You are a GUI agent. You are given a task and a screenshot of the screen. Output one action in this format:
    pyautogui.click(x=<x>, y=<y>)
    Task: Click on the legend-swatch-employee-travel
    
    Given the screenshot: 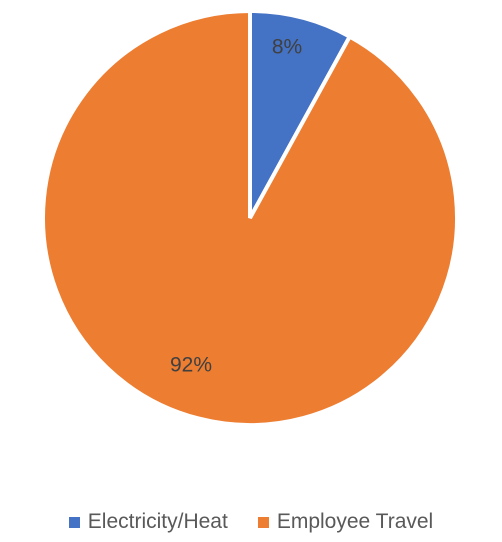 What is the action you would take?
    pyautogui.click(x=263, y=522)
    